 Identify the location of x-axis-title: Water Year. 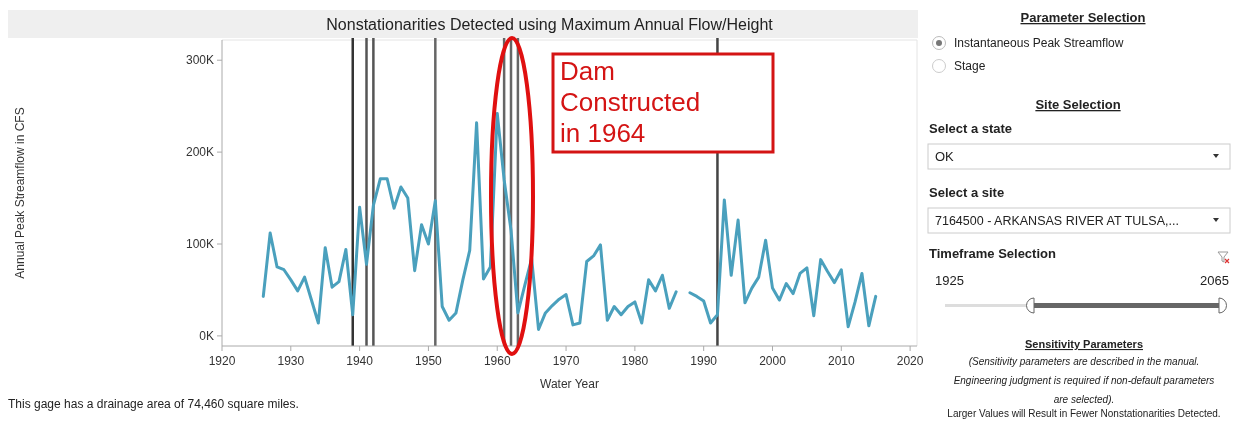
(569, 384).